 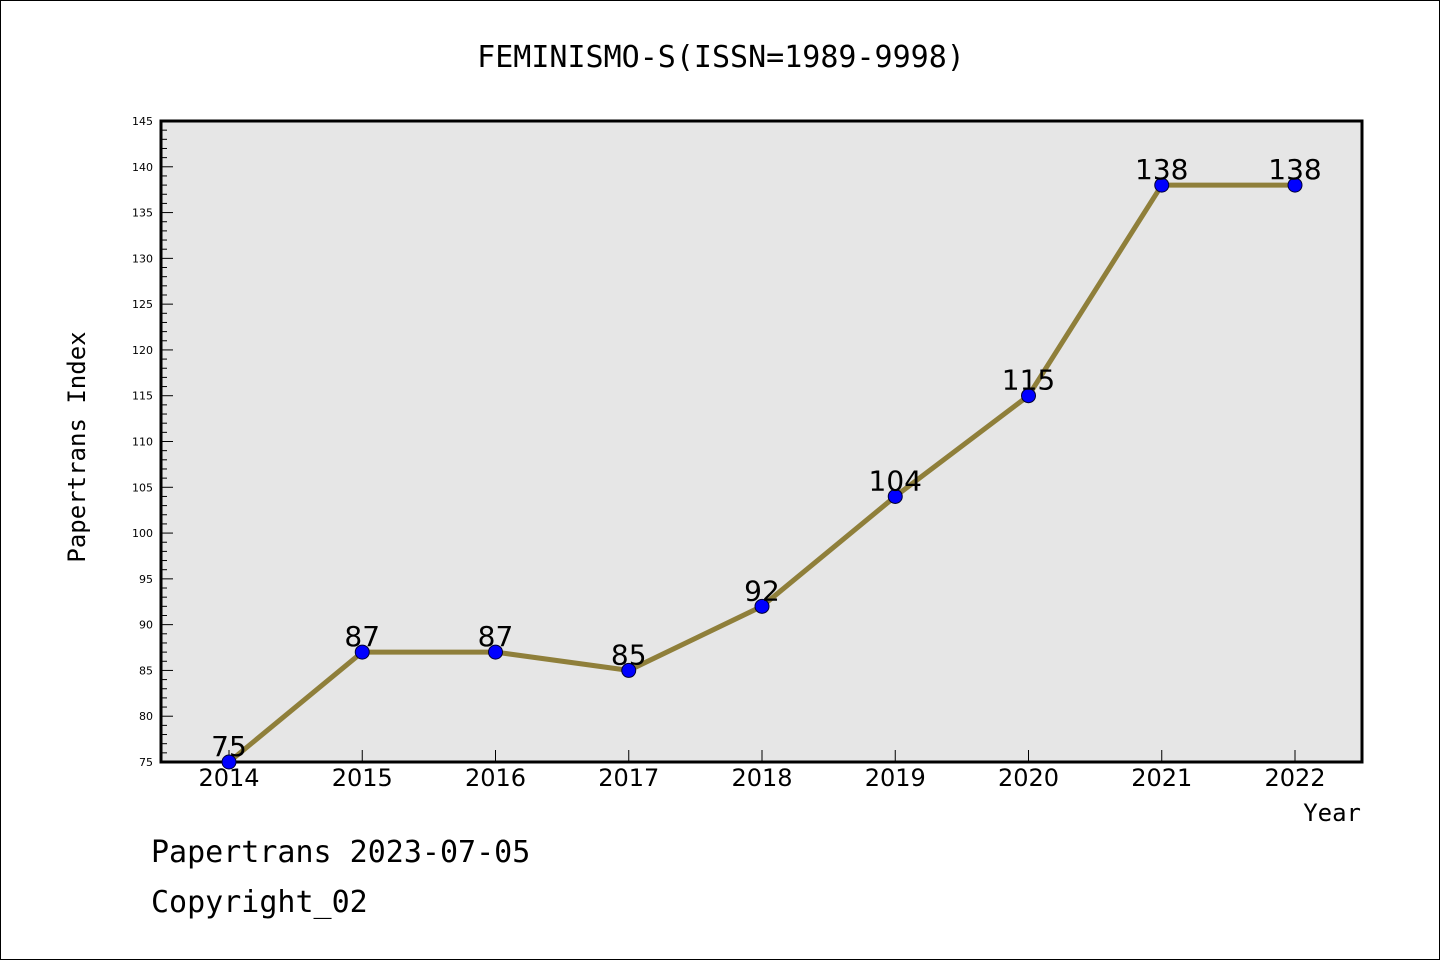 I want to click on data-label: 92, so click(x=762, y=590).